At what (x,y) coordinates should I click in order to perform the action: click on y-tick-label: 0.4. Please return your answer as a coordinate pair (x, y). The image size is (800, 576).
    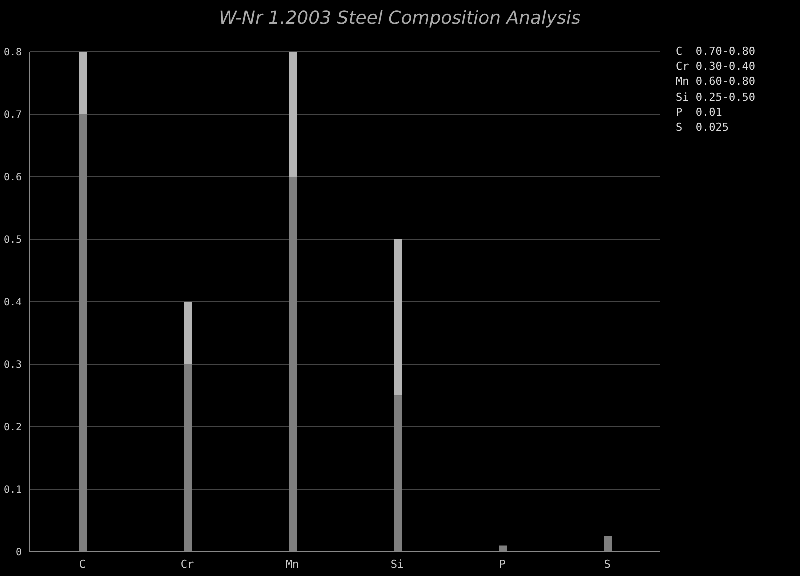
    Looking at the image, I should click on (13, 303).